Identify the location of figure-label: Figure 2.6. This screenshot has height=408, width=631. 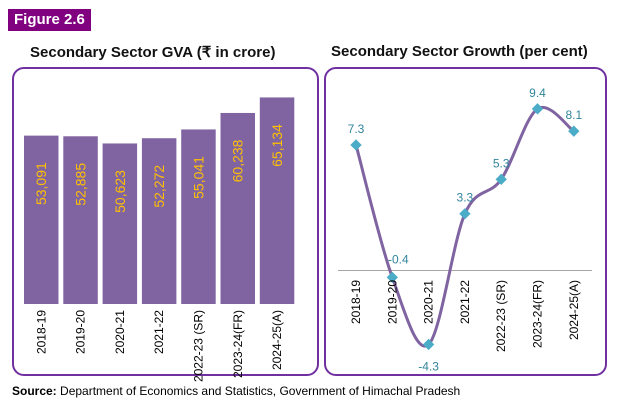
(49, 20).